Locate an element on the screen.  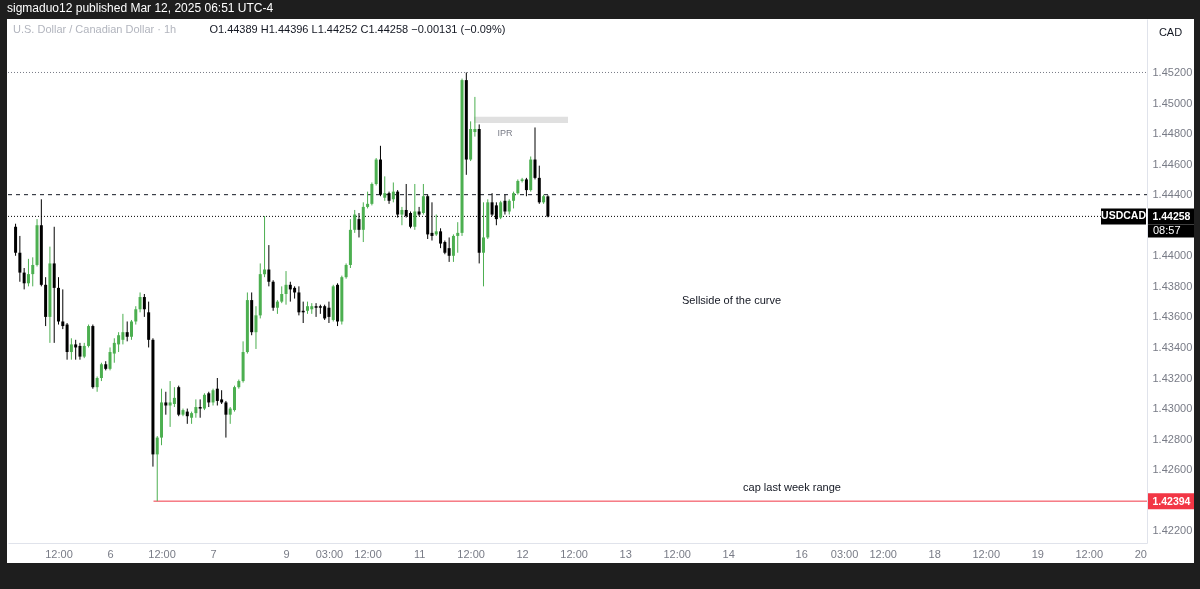
y-tick-label: 1.45200 is located at coordinates (1172, 71).